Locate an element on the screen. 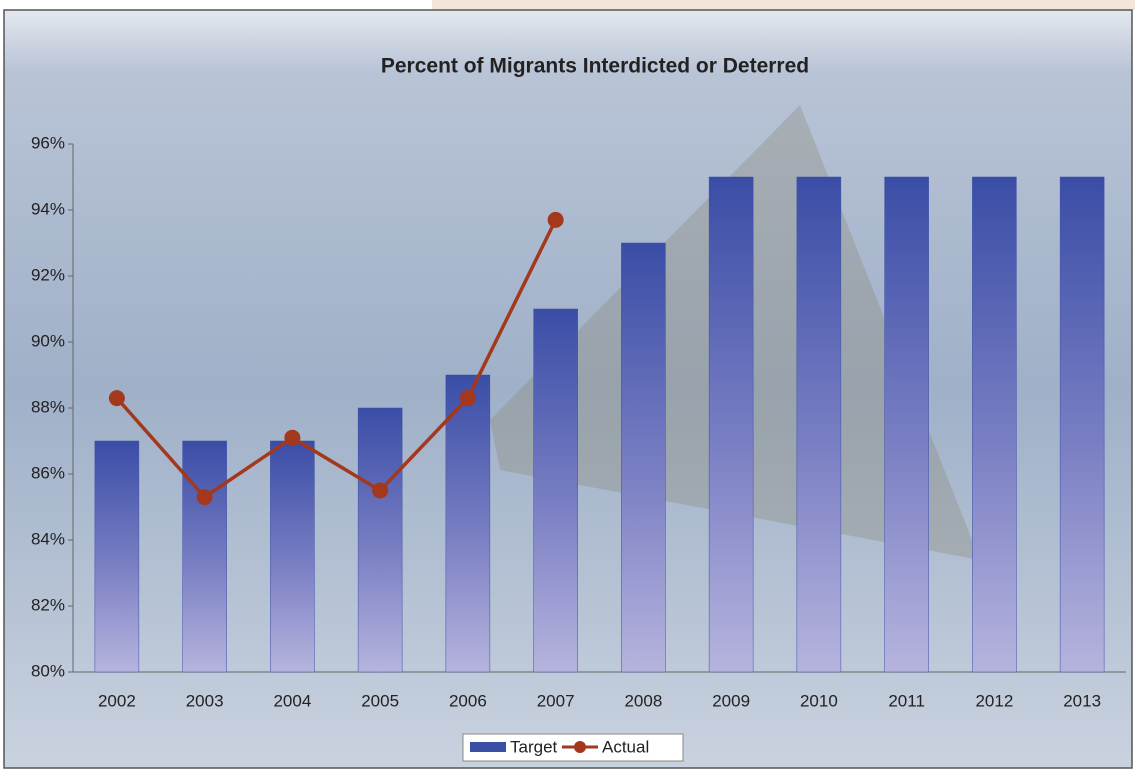 Image resolution: width=1135 pixels, height=777 pixels. y-tick-label: 94% is located at coordinates (48, 208).